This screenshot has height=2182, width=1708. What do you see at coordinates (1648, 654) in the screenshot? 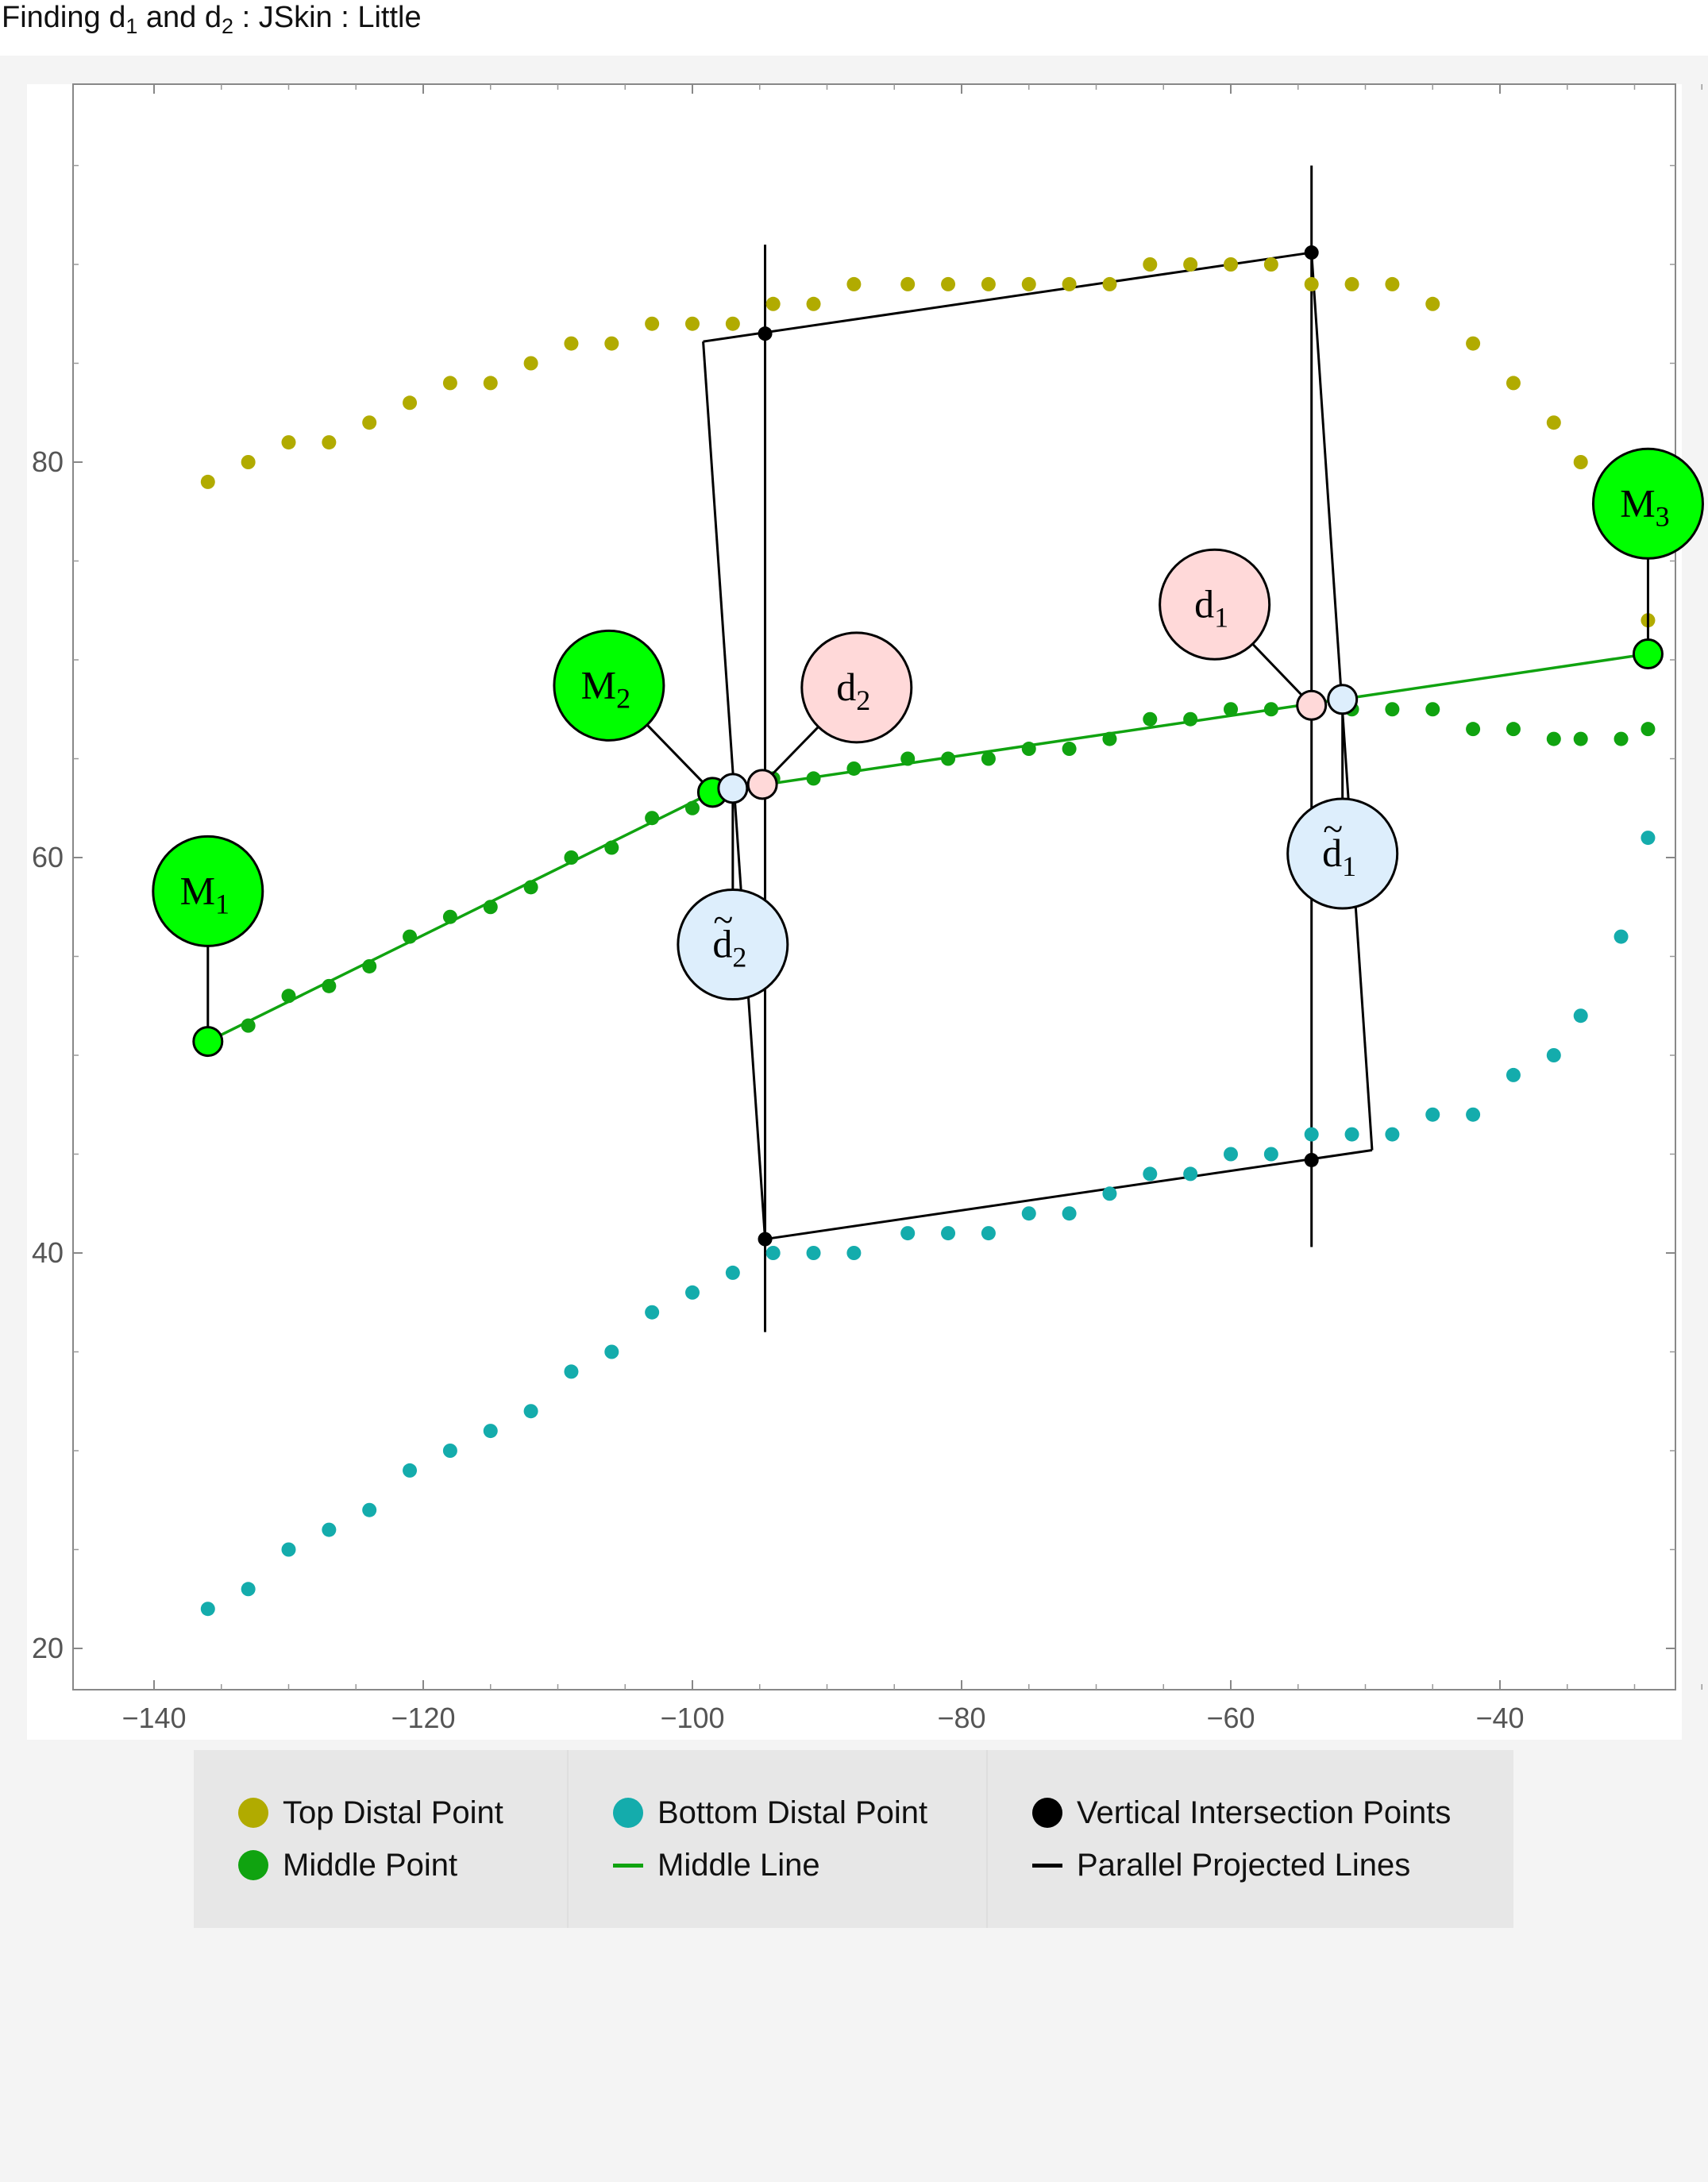
I see `annotation-point-m3` at bounding box center [1648, 654].